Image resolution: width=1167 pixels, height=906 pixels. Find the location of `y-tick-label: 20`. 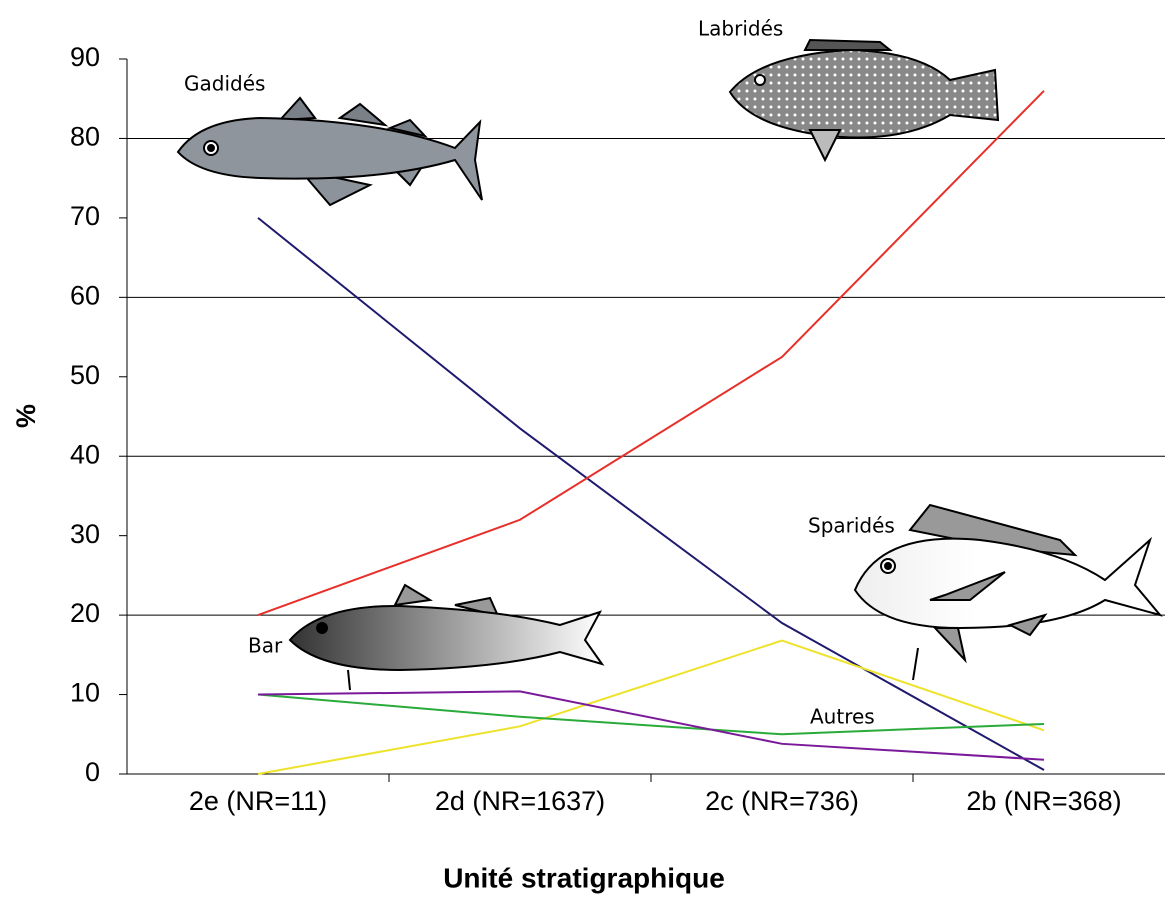

y-tick-label: 20 is located at coordinates (85, 613).